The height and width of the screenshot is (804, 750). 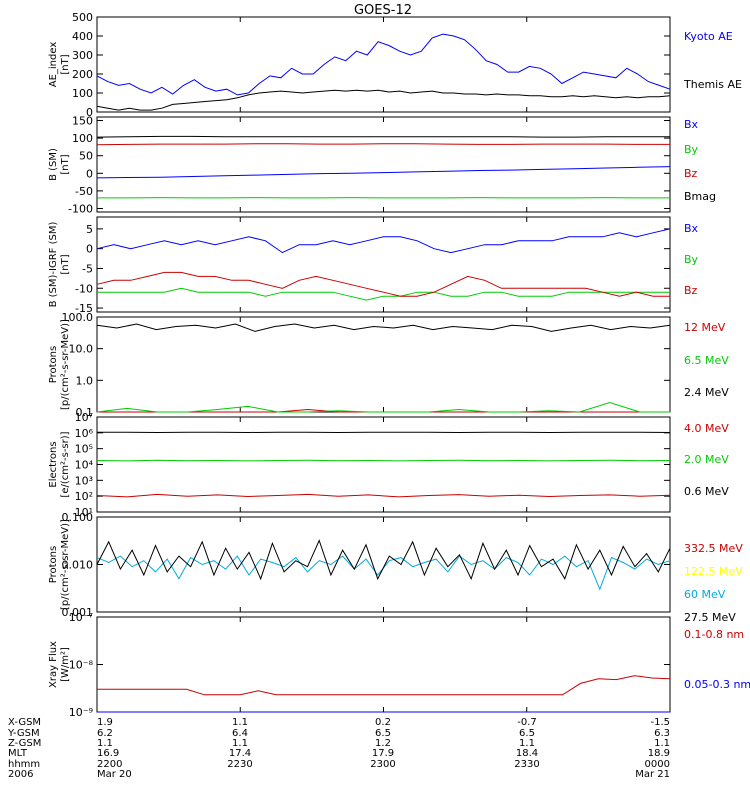 What do you see at coordinates (706, 459) in the screenshot?
I see `legend-entry: 2.0 MeV` at bounding box center [706, 459].